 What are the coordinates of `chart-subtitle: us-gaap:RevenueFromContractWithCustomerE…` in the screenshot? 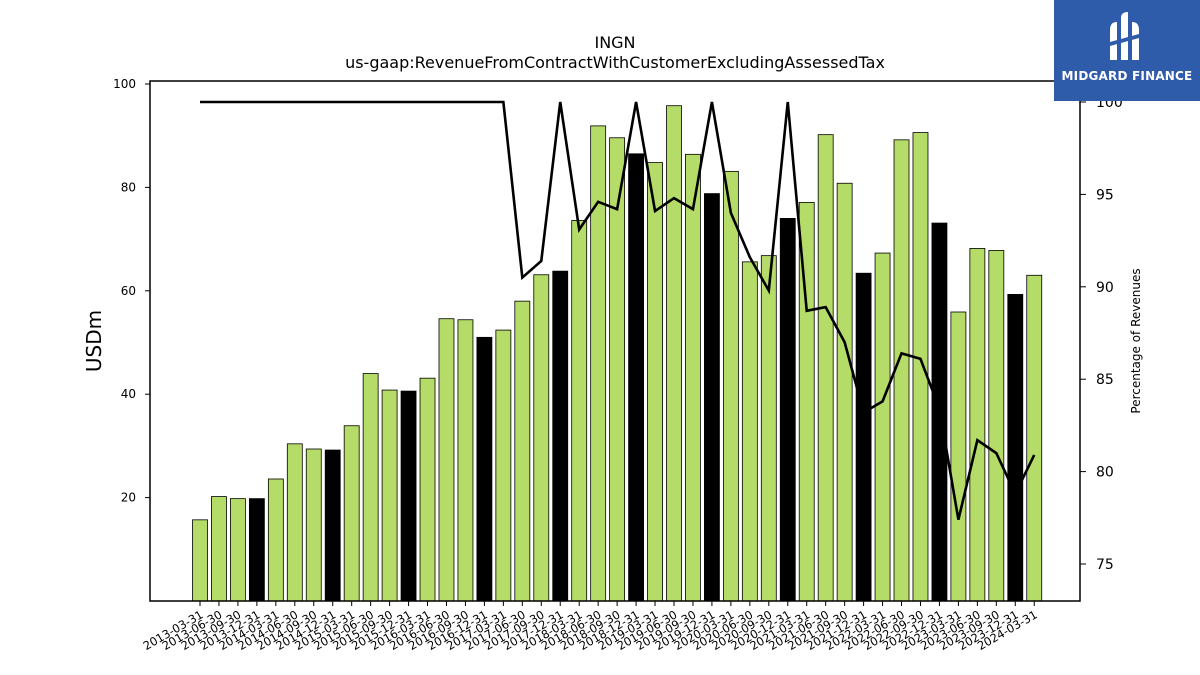 It's located at (615, 62).